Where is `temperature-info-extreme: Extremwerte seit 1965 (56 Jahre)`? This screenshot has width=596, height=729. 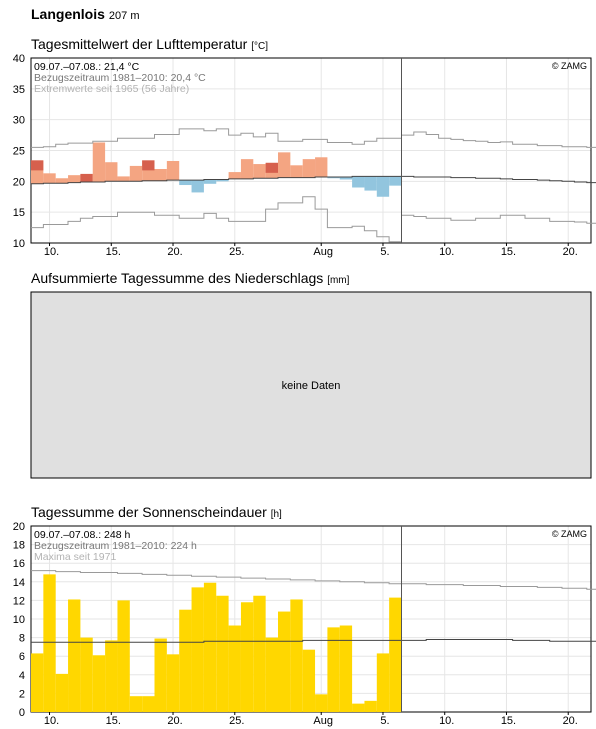
temperature-info-extreme: Extremwerte seit 1965 (56 Jahre) is located at coordinates (111, 89).